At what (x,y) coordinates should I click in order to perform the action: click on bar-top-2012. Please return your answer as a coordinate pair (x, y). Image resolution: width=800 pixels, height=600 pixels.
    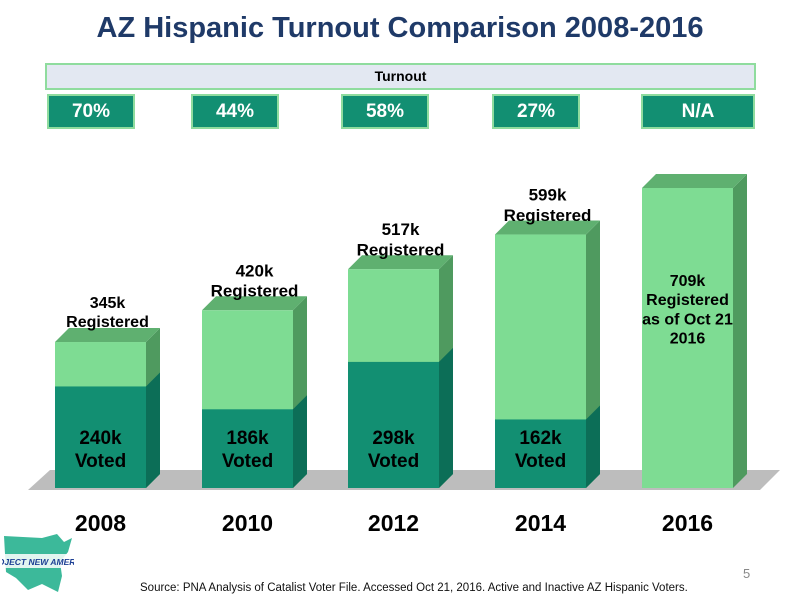
    Looking at the image, I should click on (400, 262).